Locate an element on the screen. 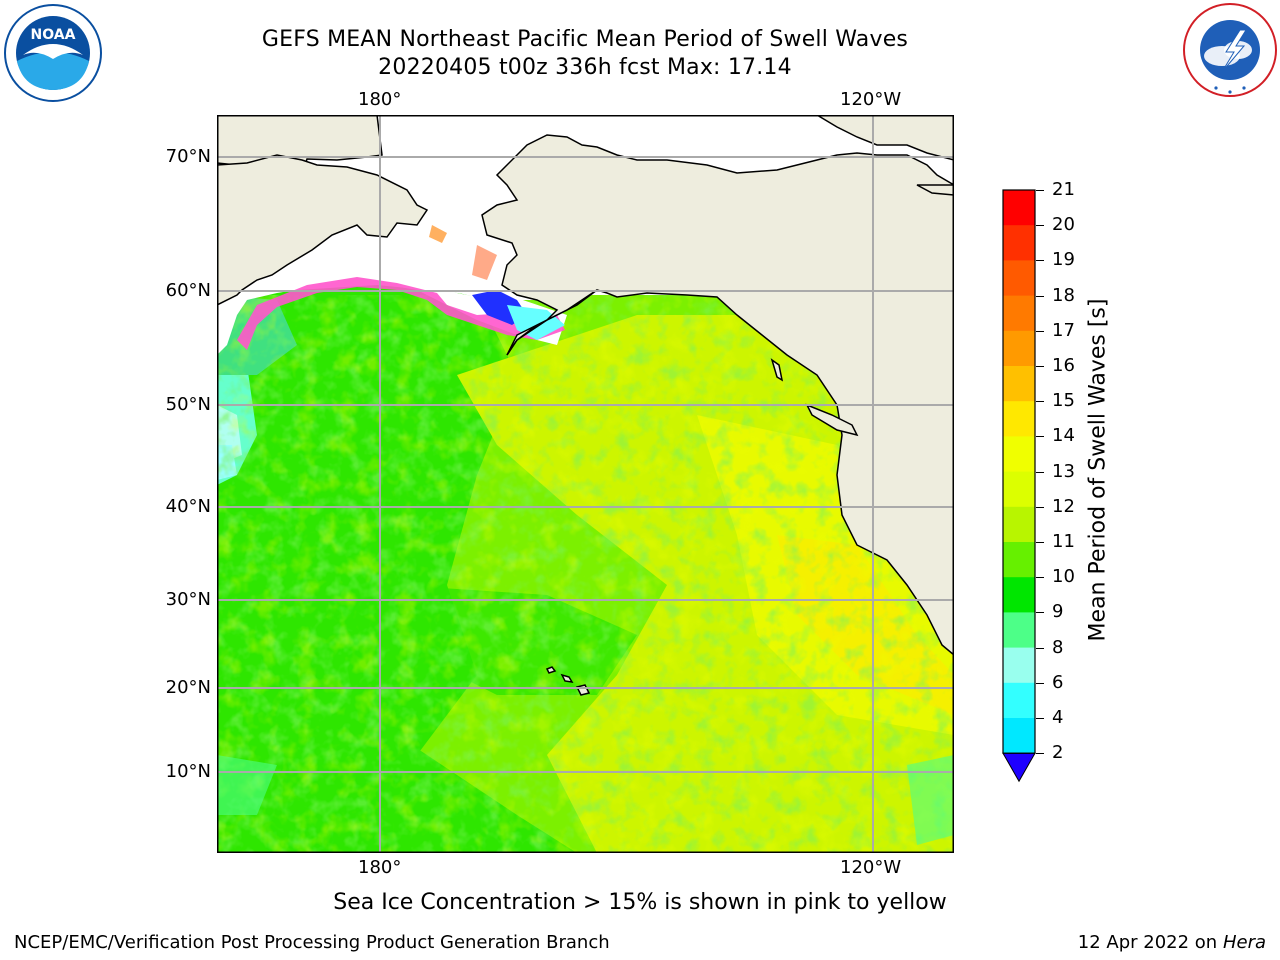 This screenshot has height=960, width=1280. colorbar-tick-label: 10 is located at coordinates (1063, 577).